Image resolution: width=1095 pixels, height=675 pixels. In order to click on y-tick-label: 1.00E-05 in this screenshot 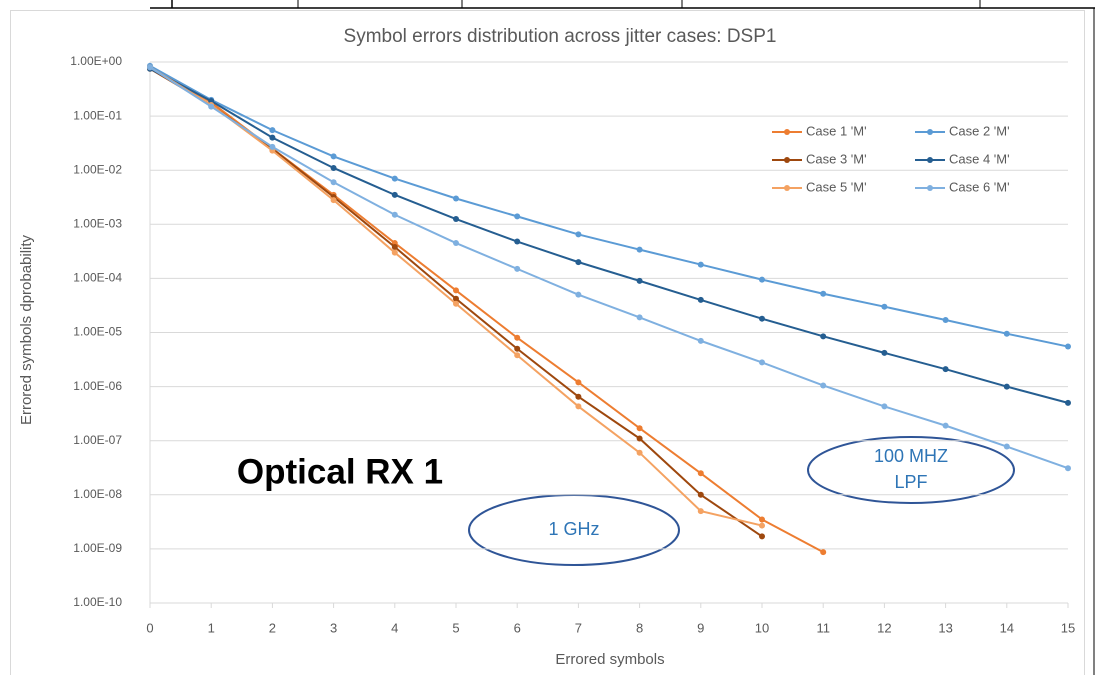, I will do `click(97, 332)`.